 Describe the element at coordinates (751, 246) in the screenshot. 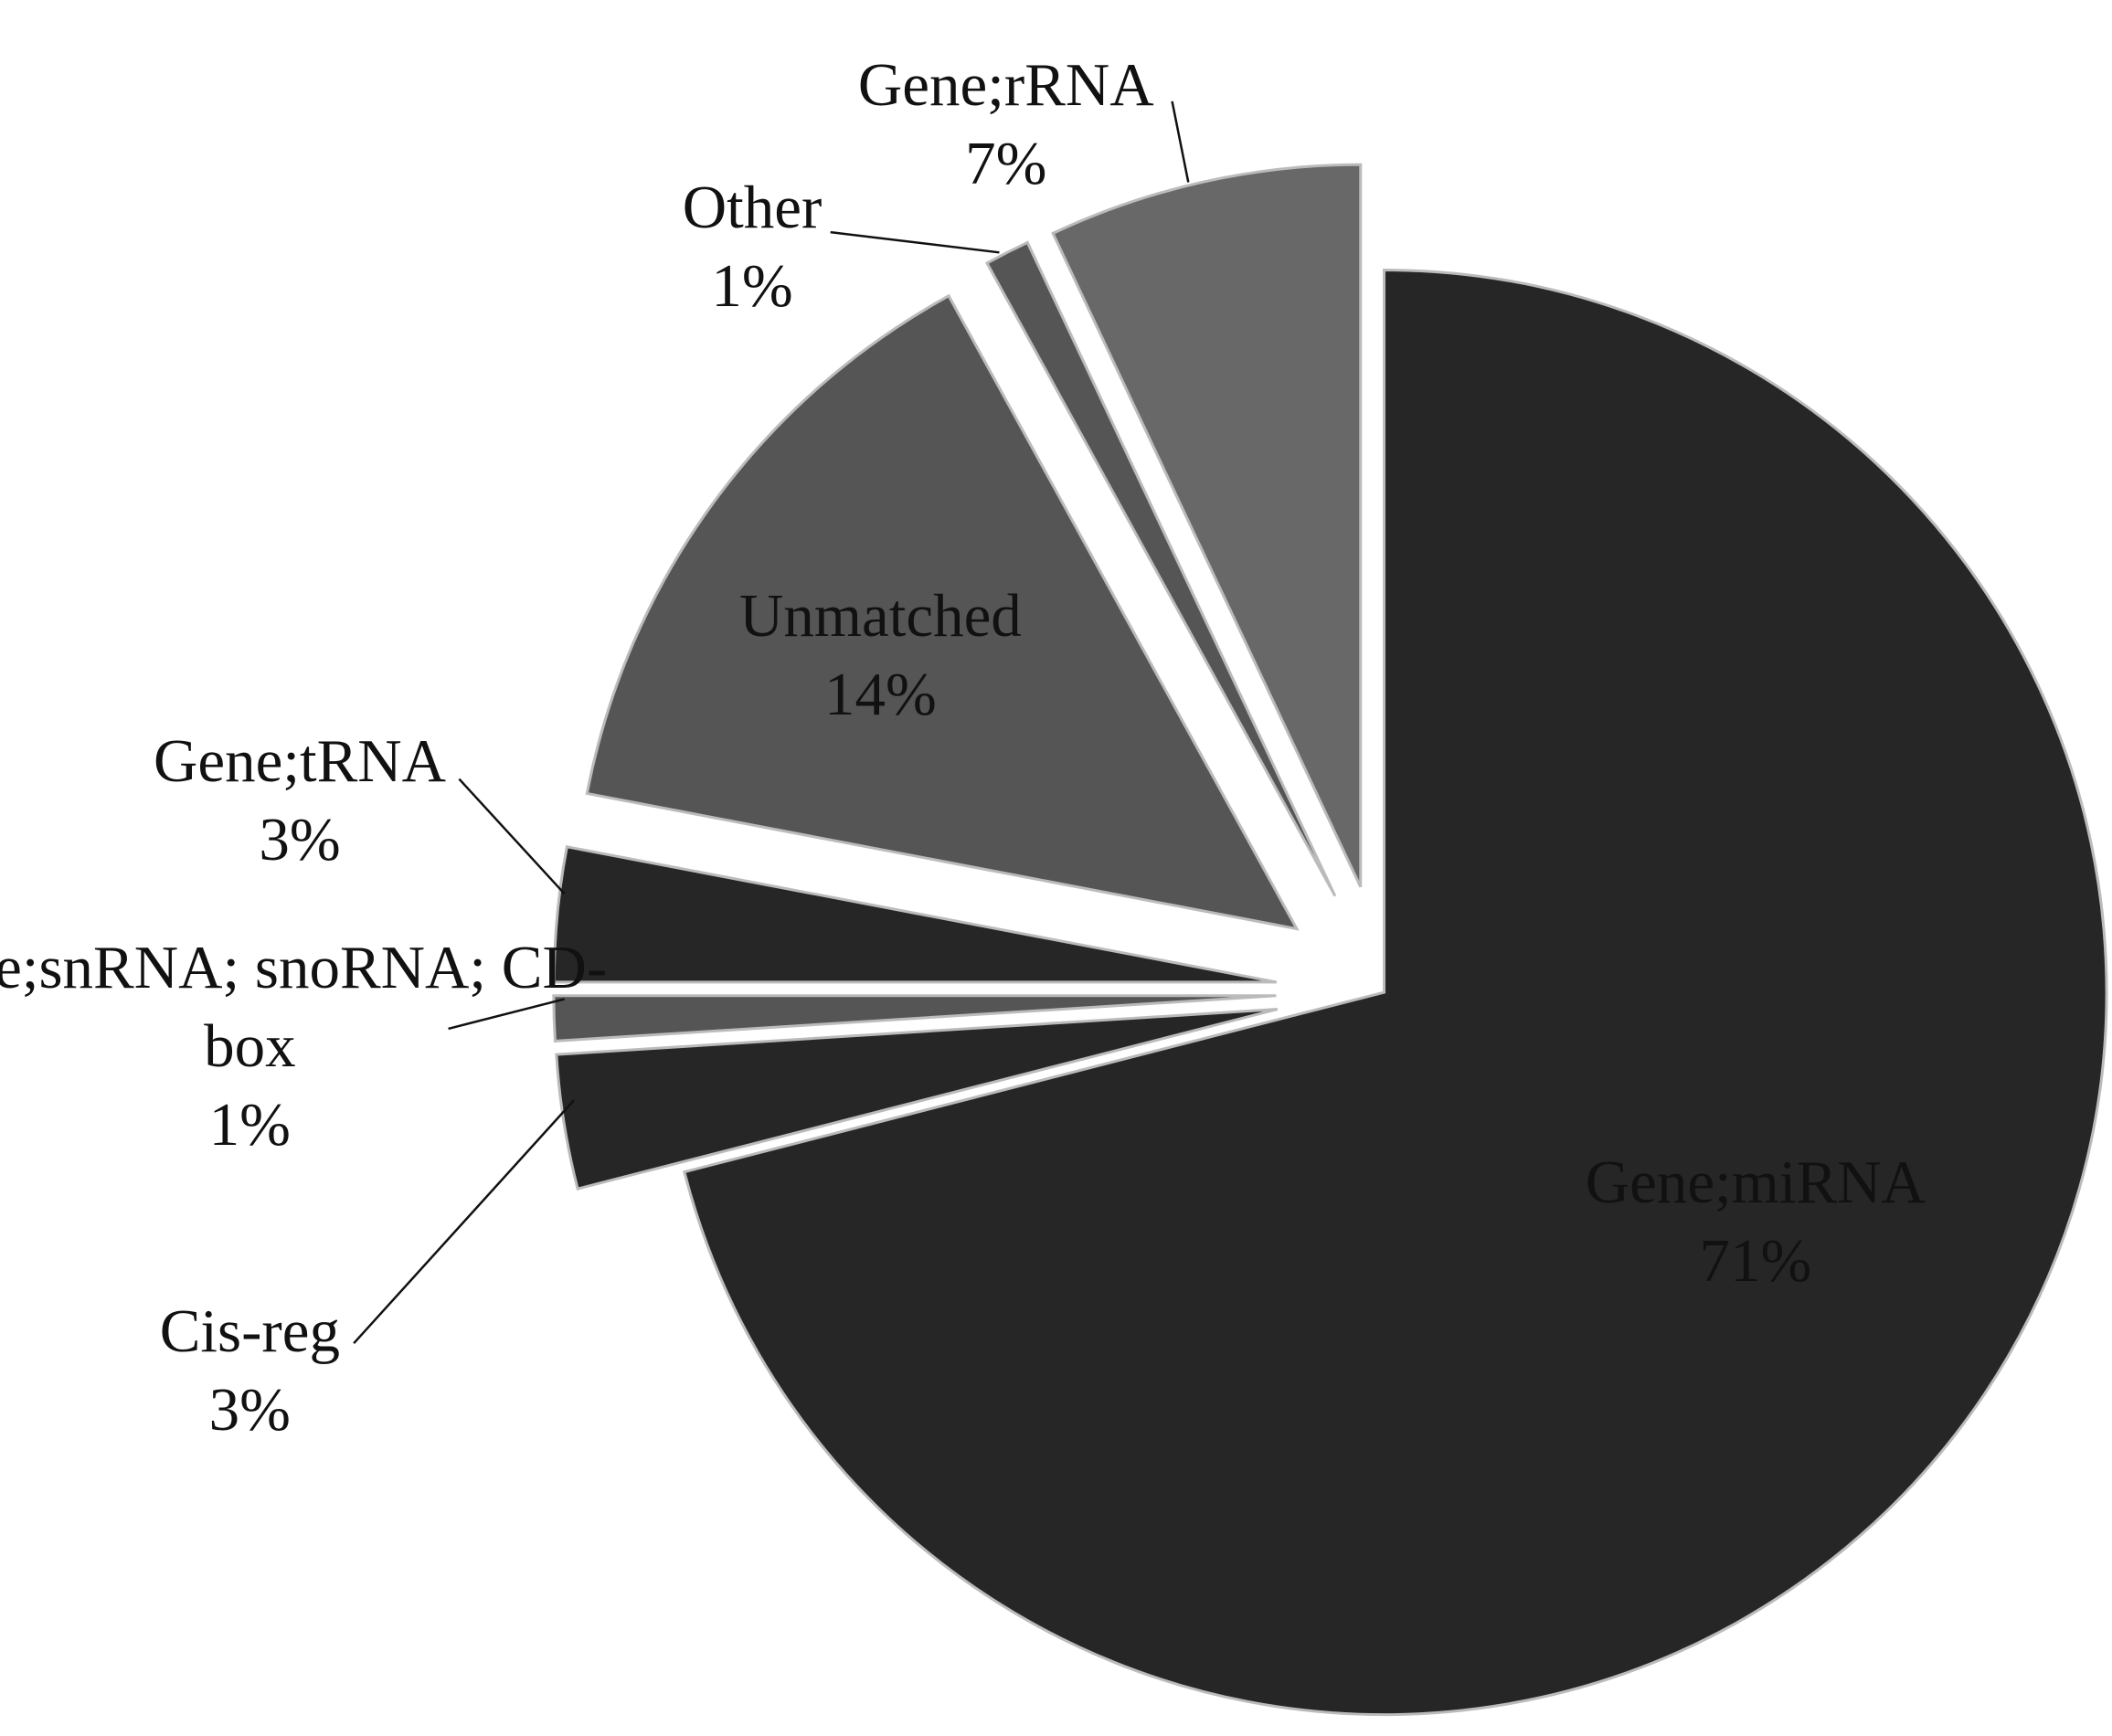

I see `slice-label: Other 1%` at that location.